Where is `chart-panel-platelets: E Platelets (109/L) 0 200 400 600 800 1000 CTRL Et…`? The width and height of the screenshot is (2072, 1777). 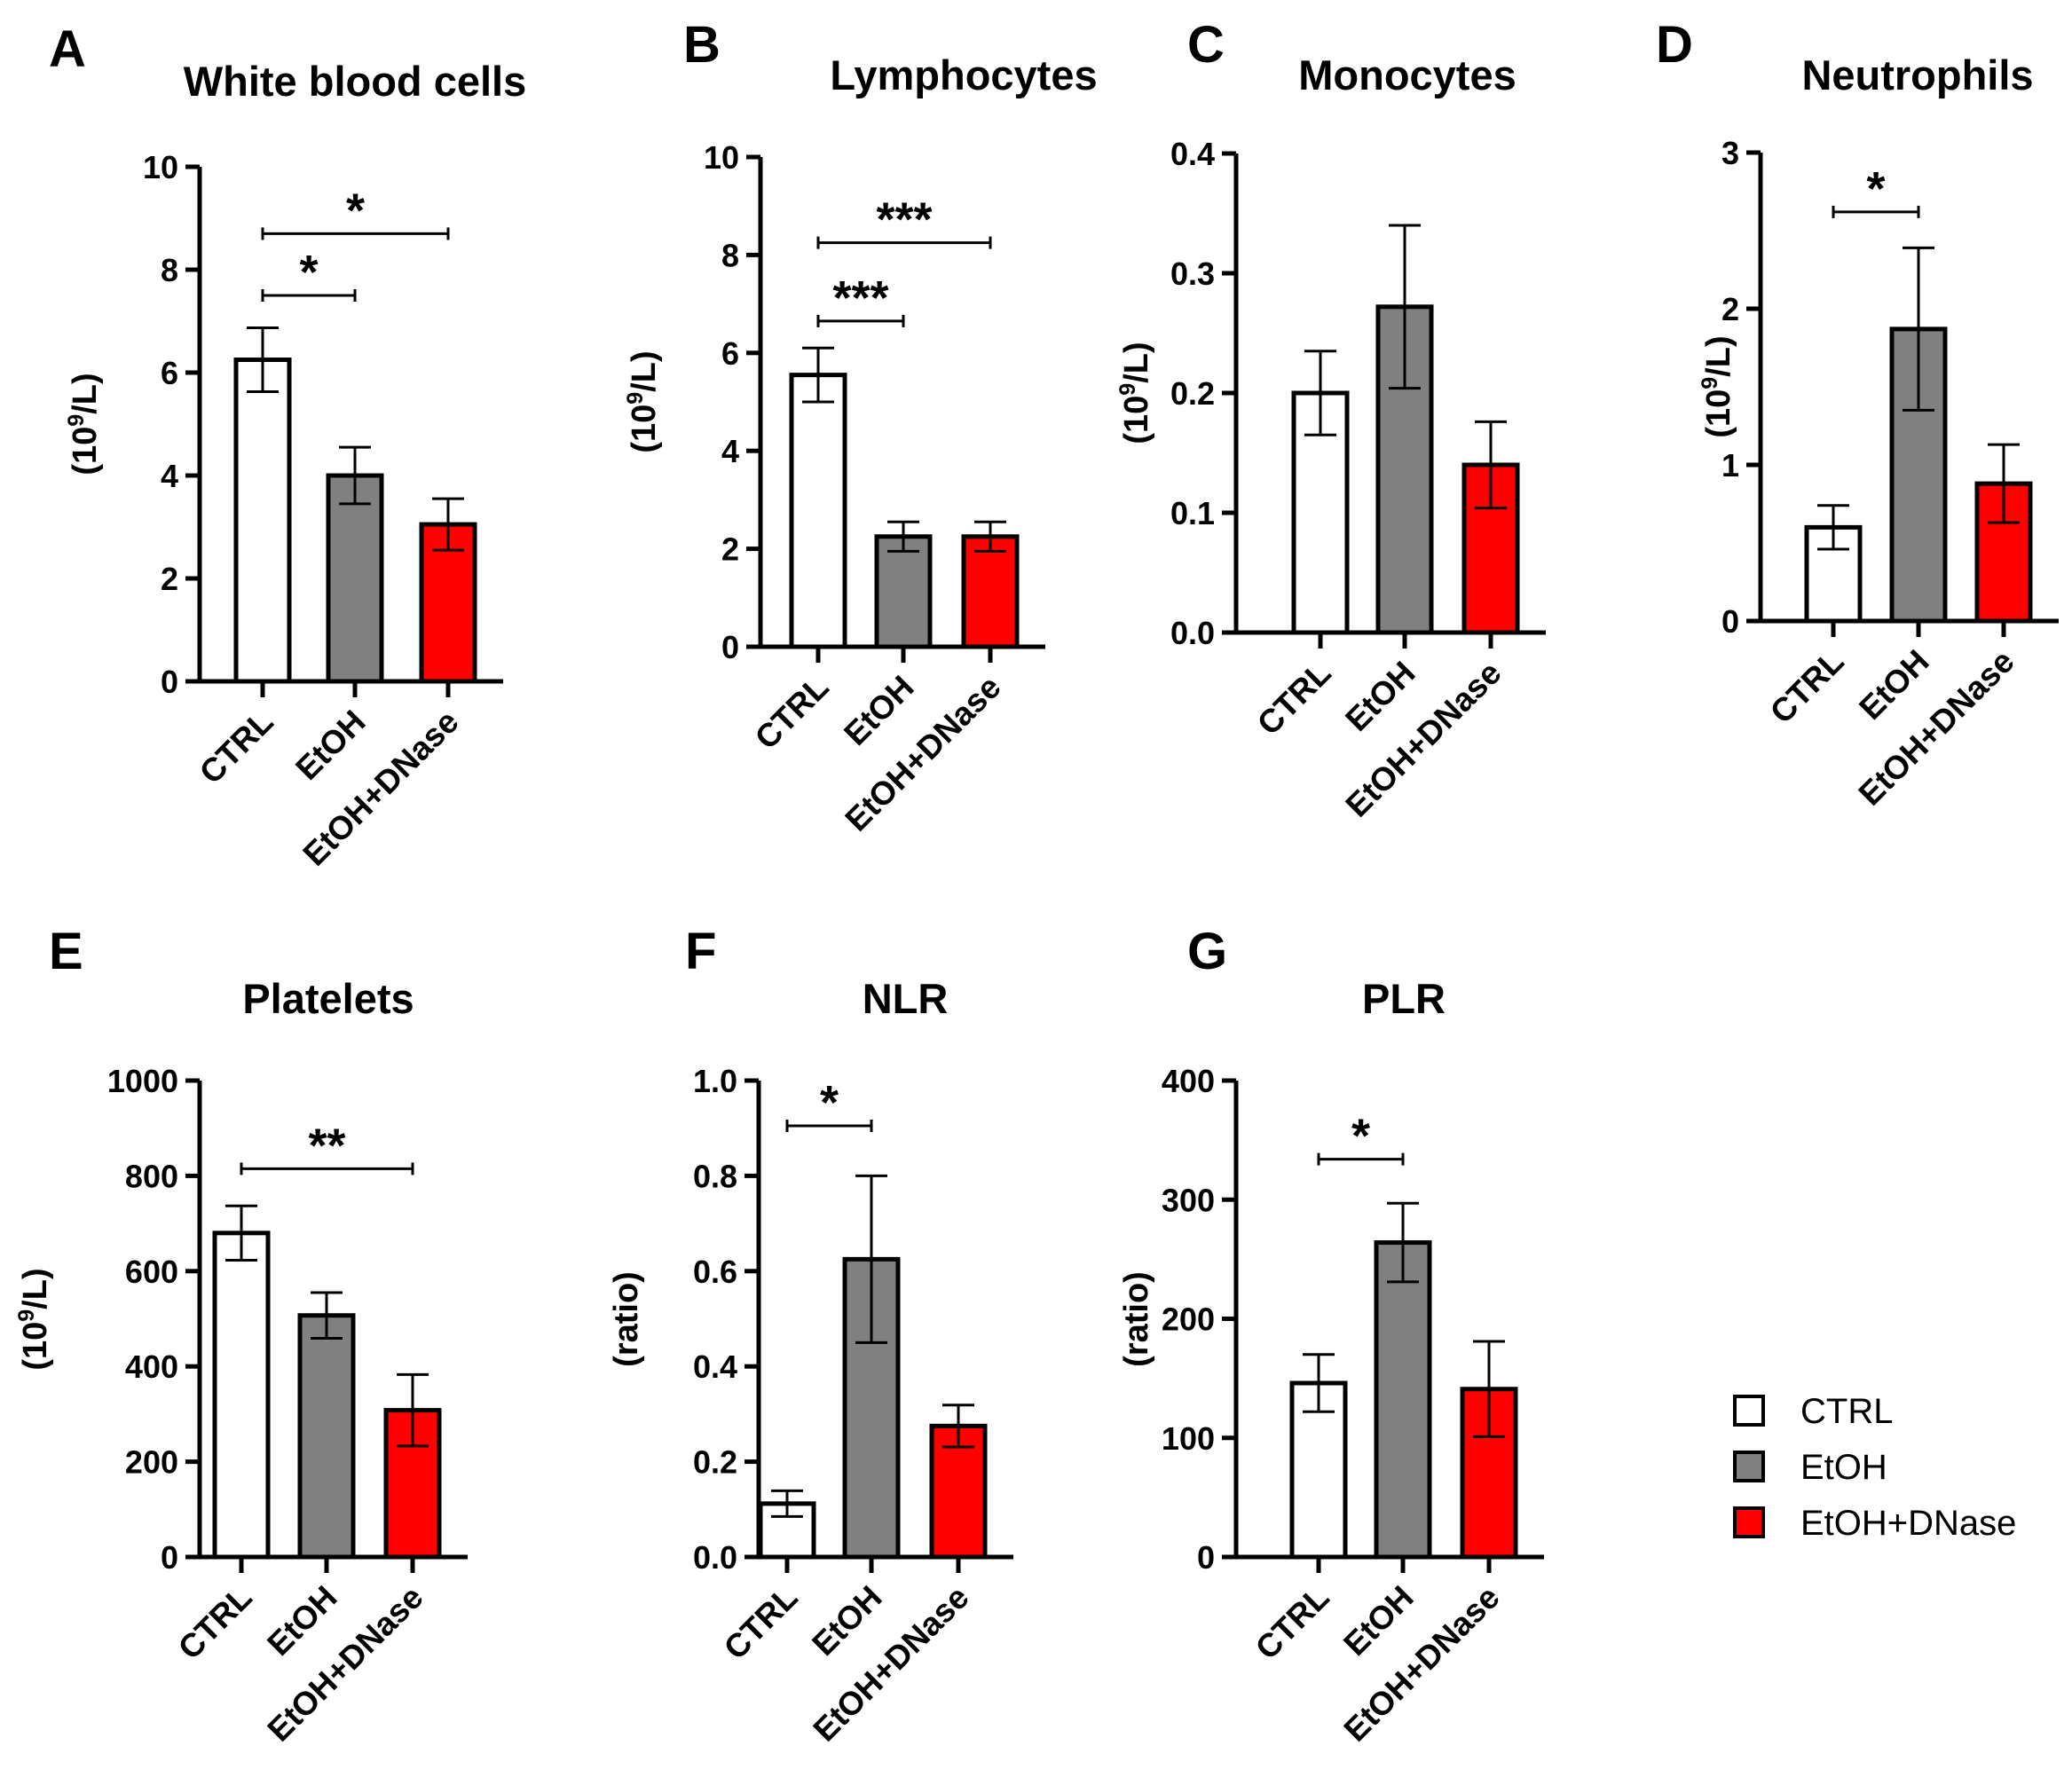
chart-panel-platelets: E Platelets (109/L) 0 200 400 600 800 1000 CTRL Et… is located at coordinates (241, 1336).